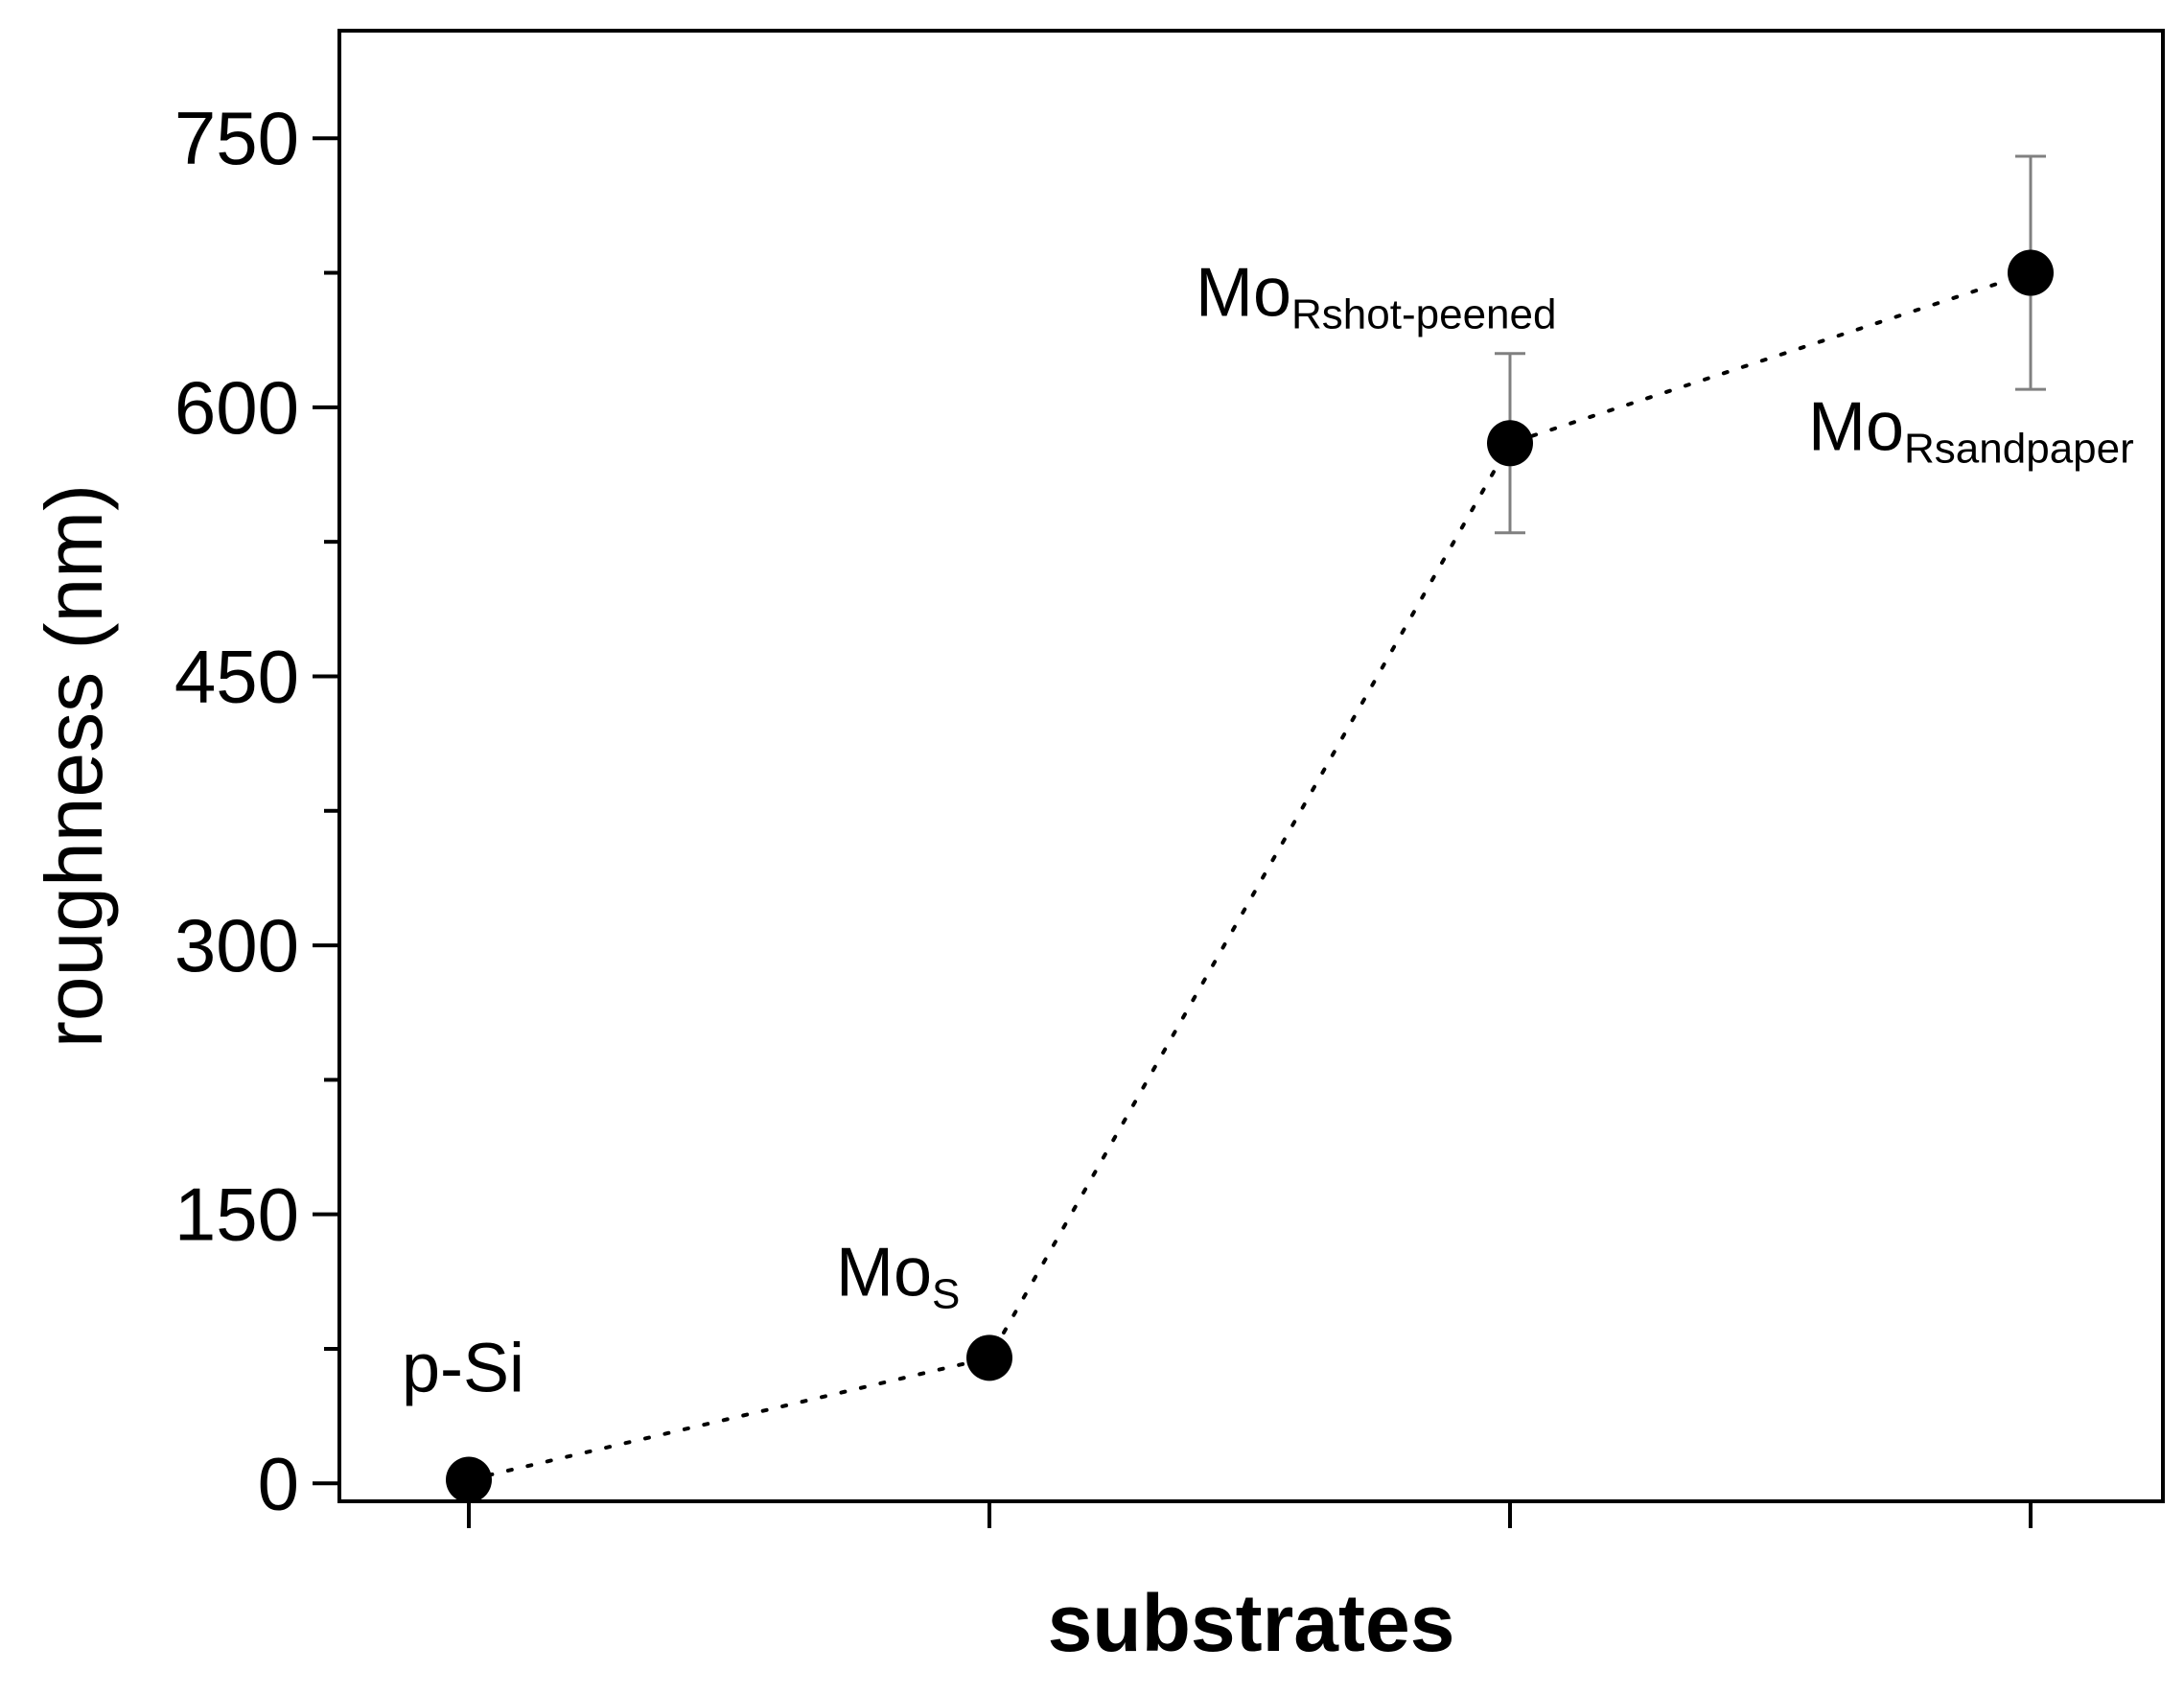  I want to click on point-label: MoRshot-peened, so click(1376, 295).